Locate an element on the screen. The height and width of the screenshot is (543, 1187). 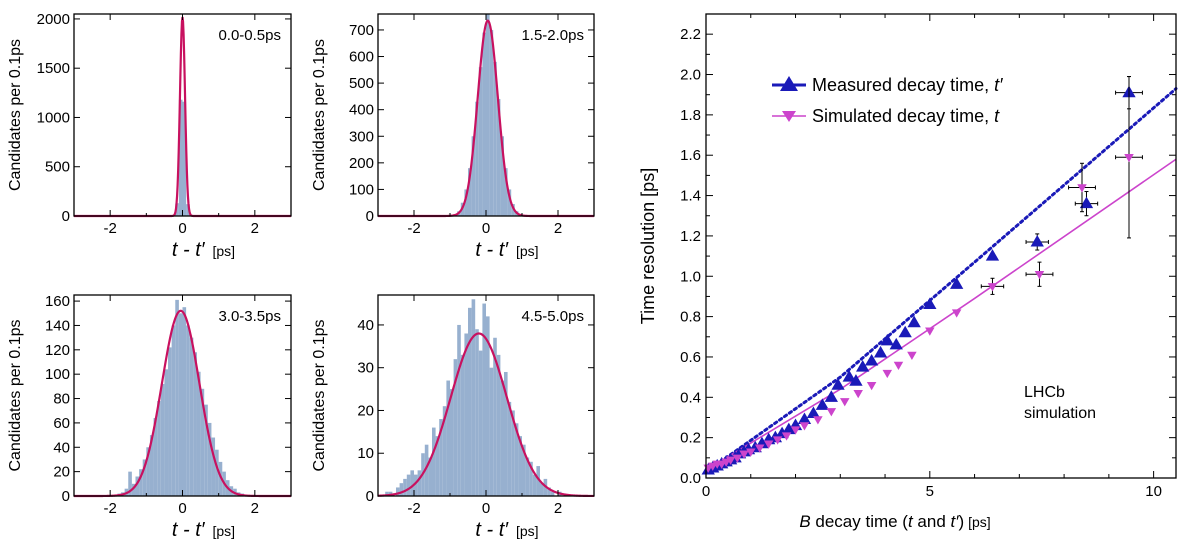
y-tick-label: 1.4 is located at coordinates (690, 196).